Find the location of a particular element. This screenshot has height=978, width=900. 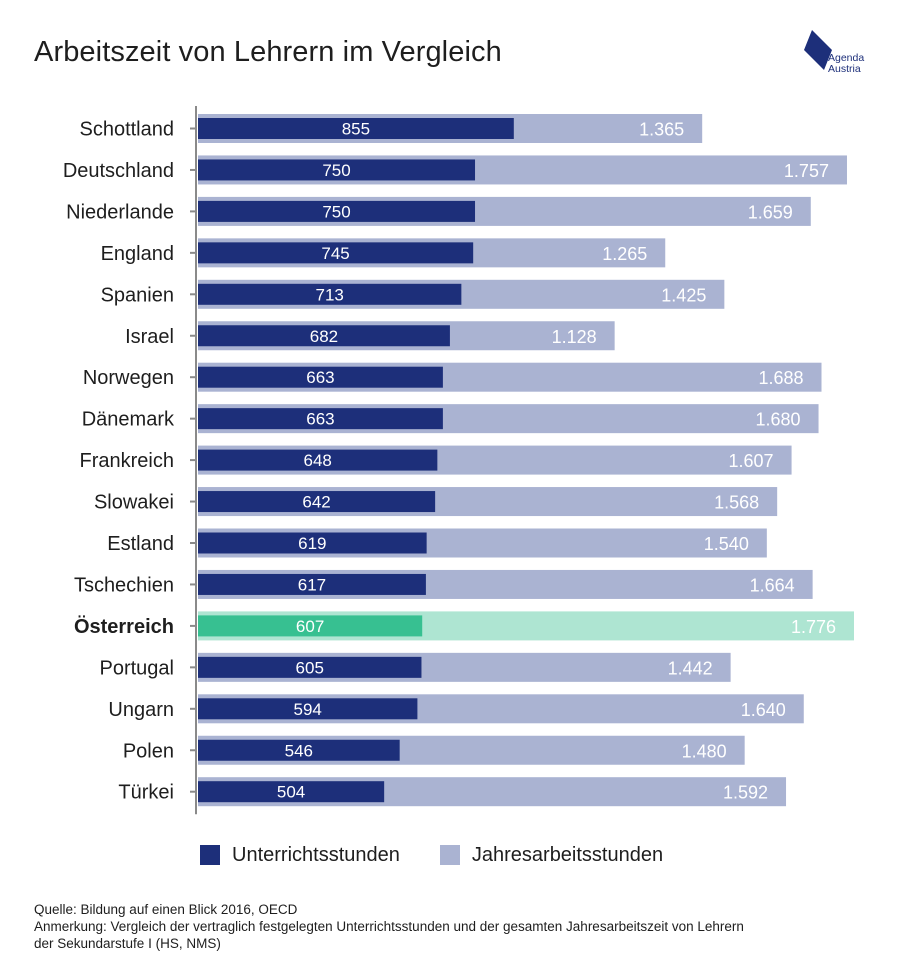

category-label-norwegen: Norwegen is located at coordinates (128, 378).